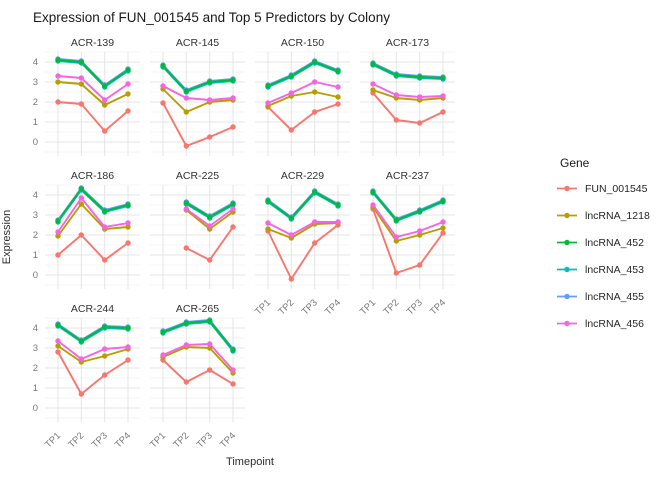  I want to click on facet-panel-ACR-229: ACR-229 TP1 TP2 TP3 TP4, so click(301, 243).